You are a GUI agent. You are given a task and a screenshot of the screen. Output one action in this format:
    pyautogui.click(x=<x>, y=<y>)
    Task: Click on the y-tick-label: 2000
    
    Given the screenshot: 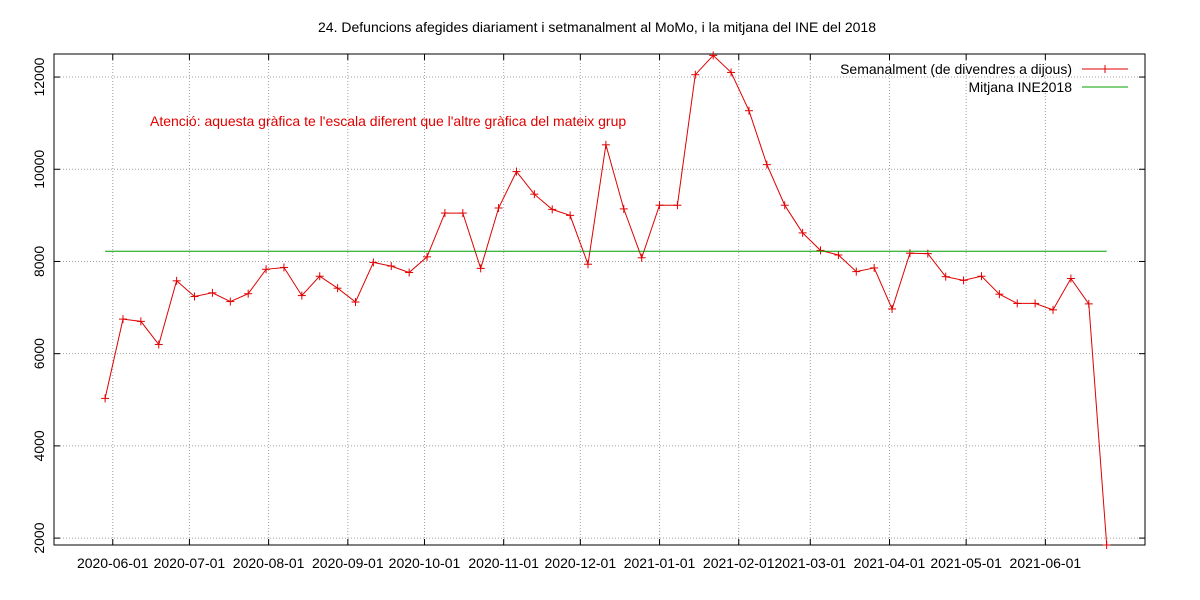 What is the action you would take?
    pyautogui.click(x=39, y=537)
    